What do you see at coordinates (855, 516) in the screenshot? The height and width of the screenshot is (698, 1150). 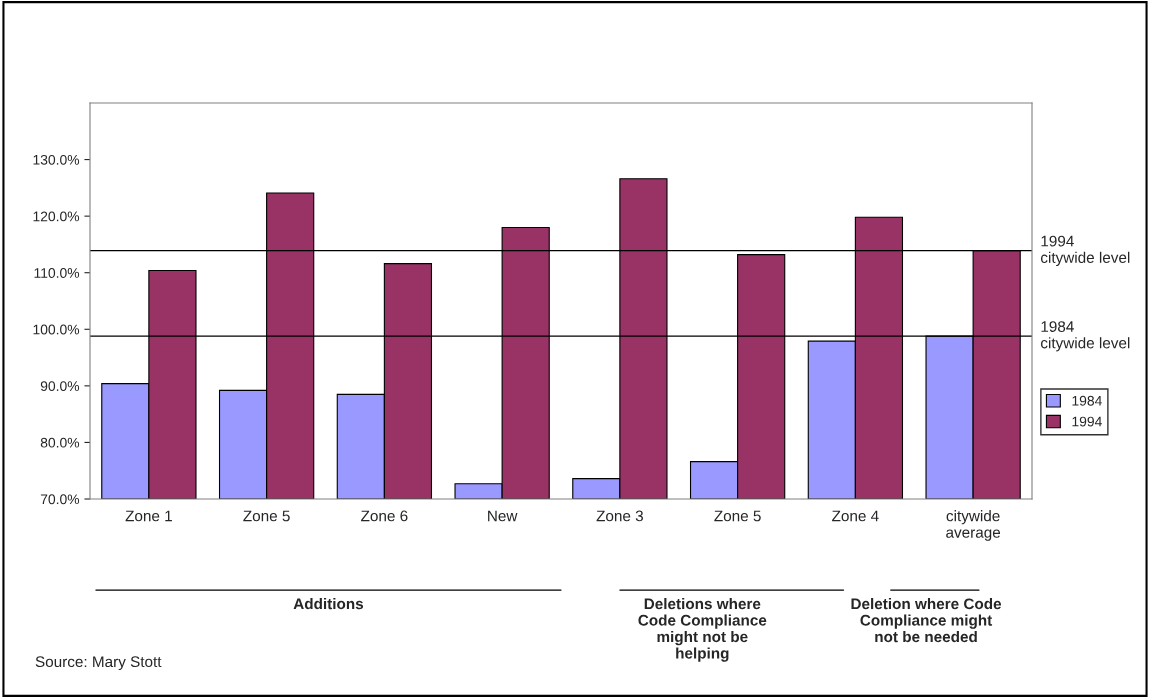 I see `x-tick-label: Zone 4` at bounding box center [855, 516].